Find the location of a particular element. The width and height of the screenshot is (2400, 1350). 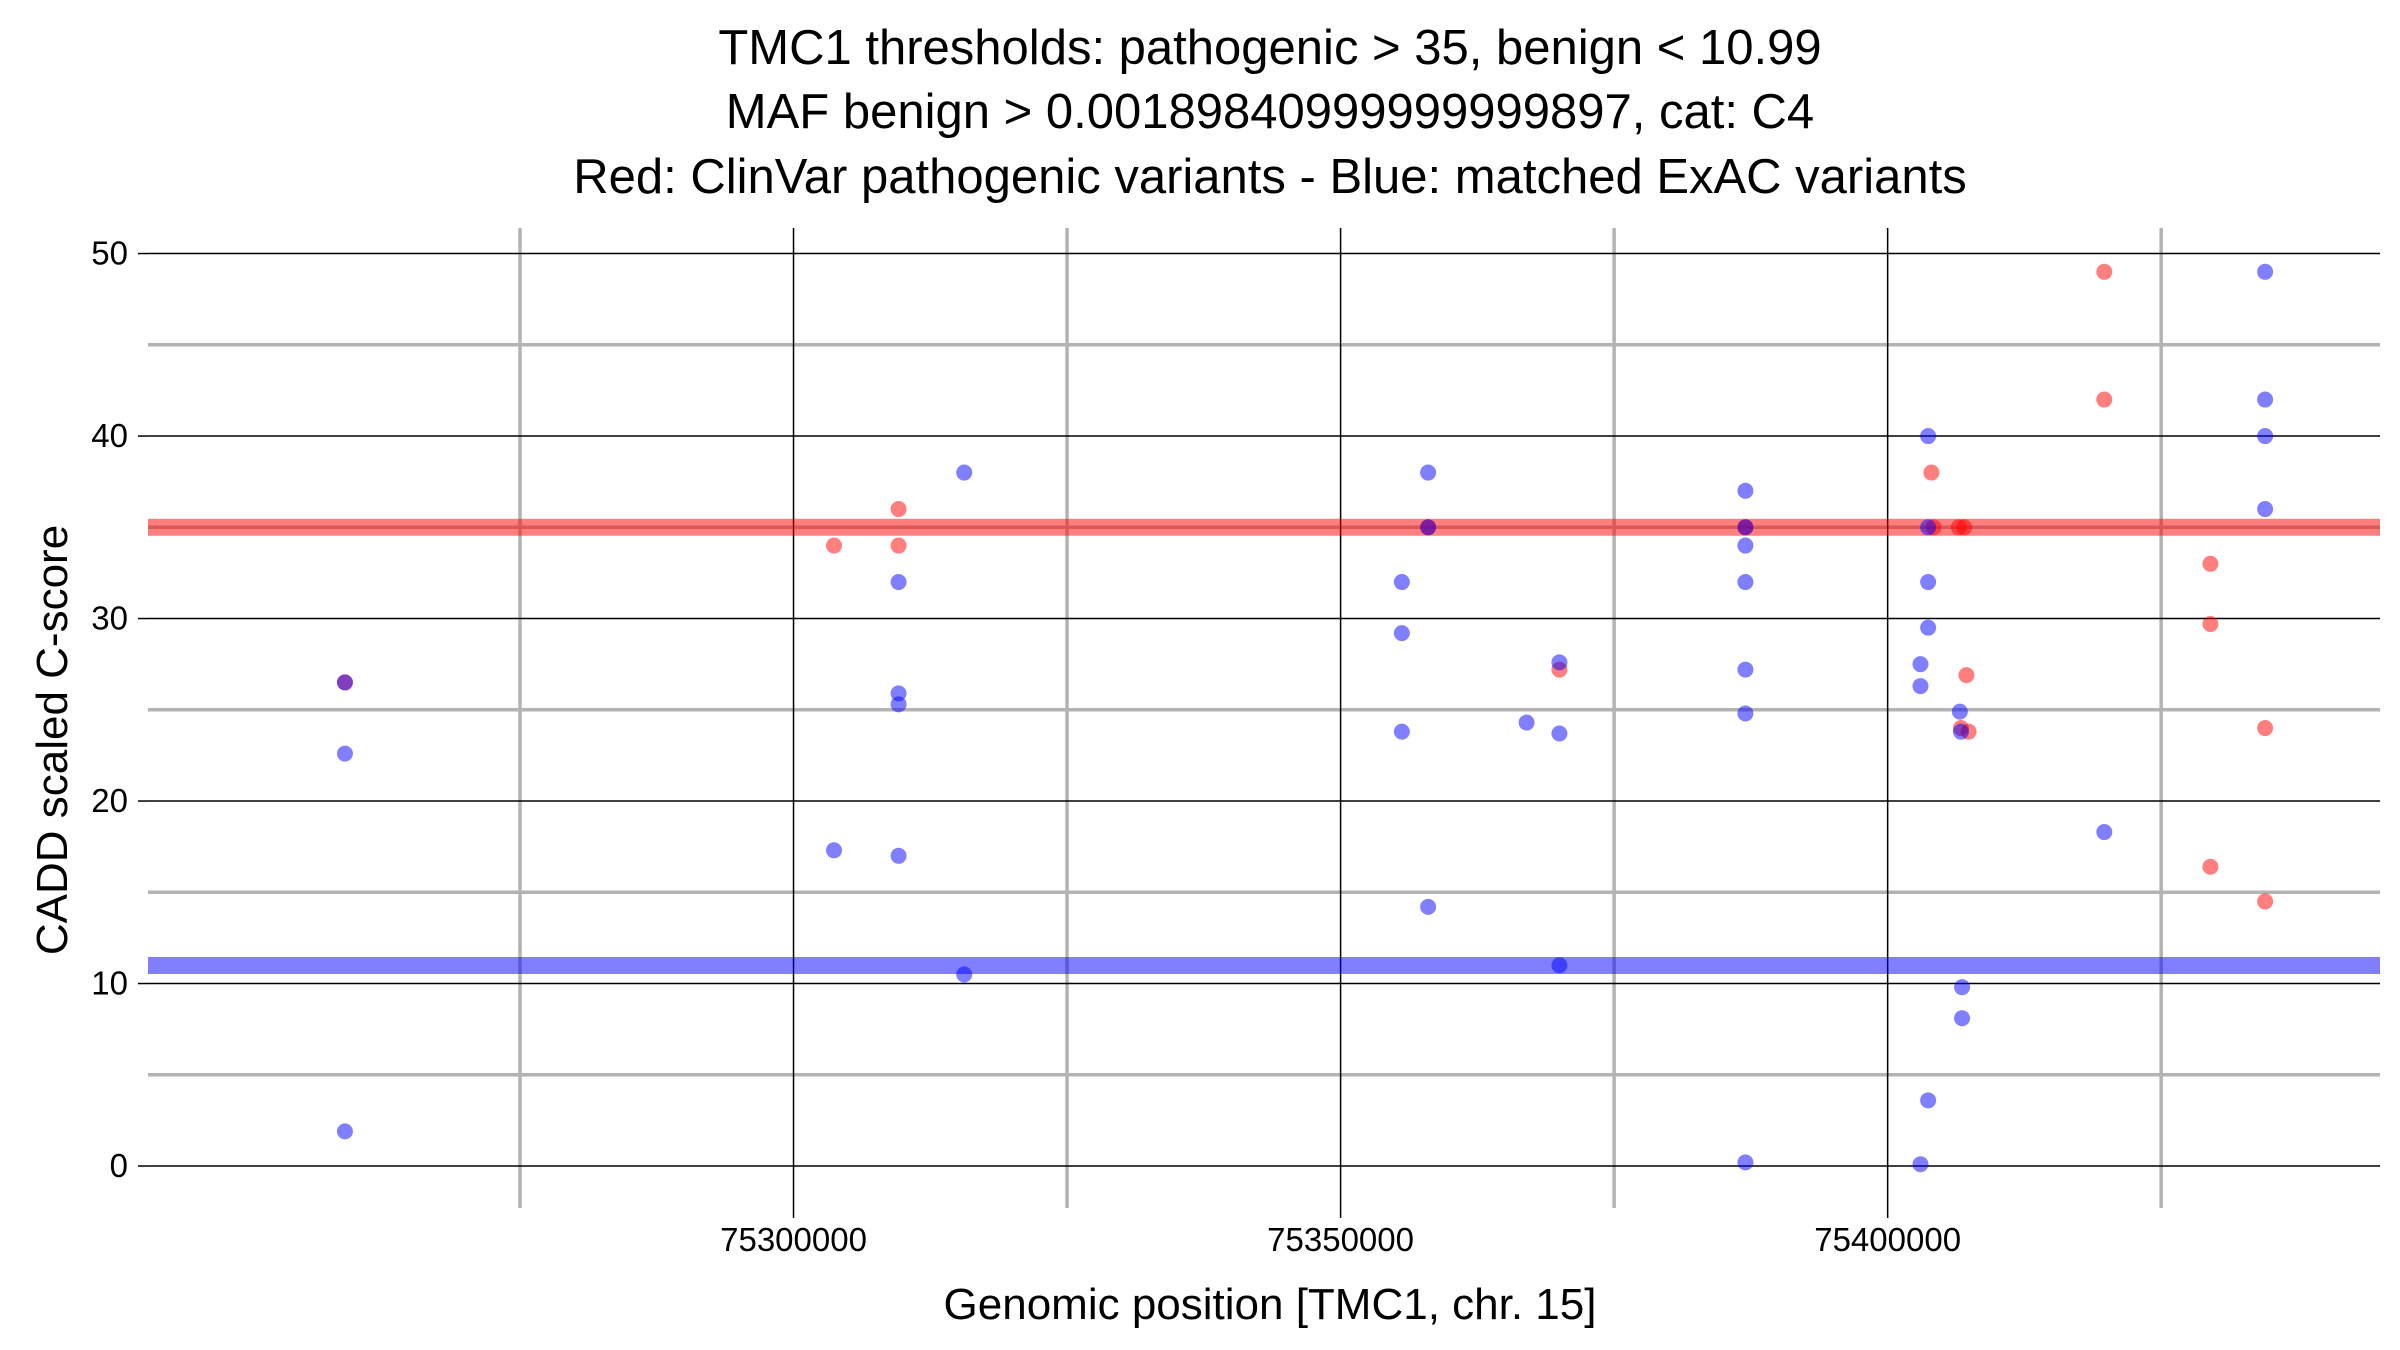

y-axis-title: CADD scaled C-score is located at coordinates (52, 740).